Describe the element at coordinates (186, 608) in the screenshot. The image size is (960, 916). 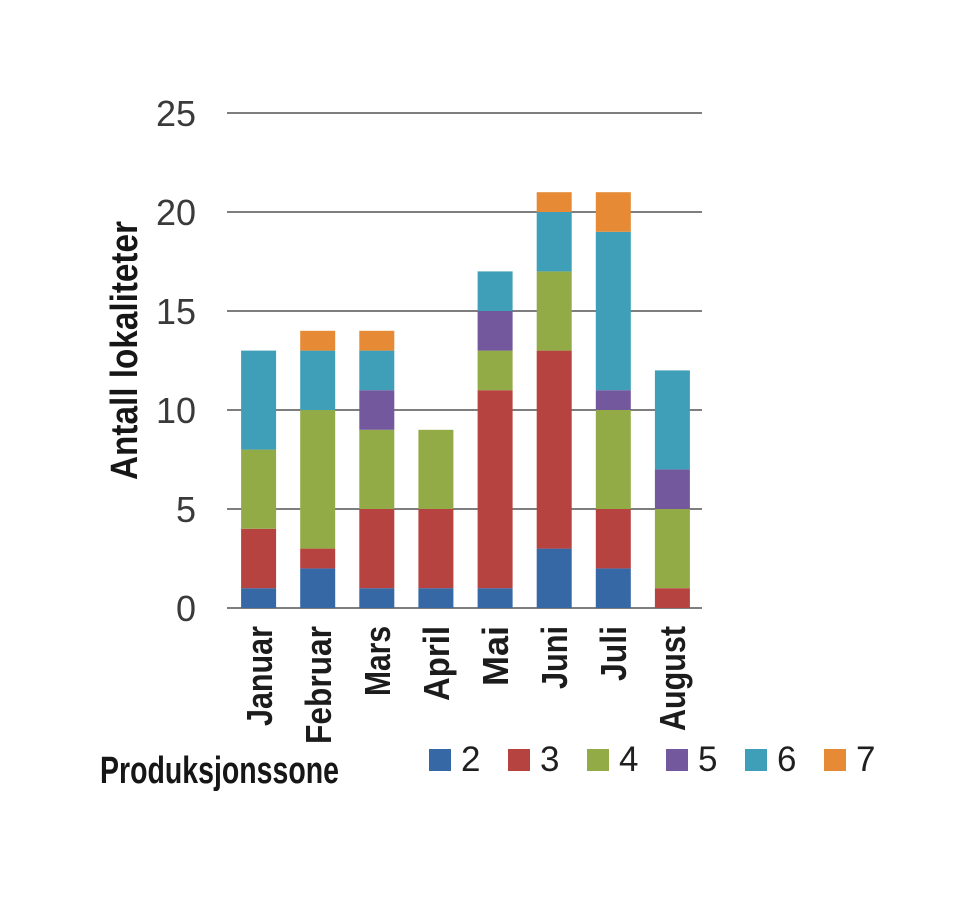
I see `svg-text: 0` at that location.